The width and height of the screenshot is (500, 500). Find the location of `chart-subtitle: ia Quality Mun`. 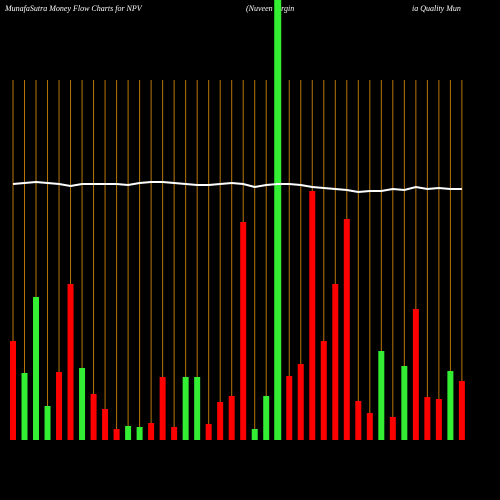

chart-subtitle: ia Quality Mun is located at coordinates (436, 8).